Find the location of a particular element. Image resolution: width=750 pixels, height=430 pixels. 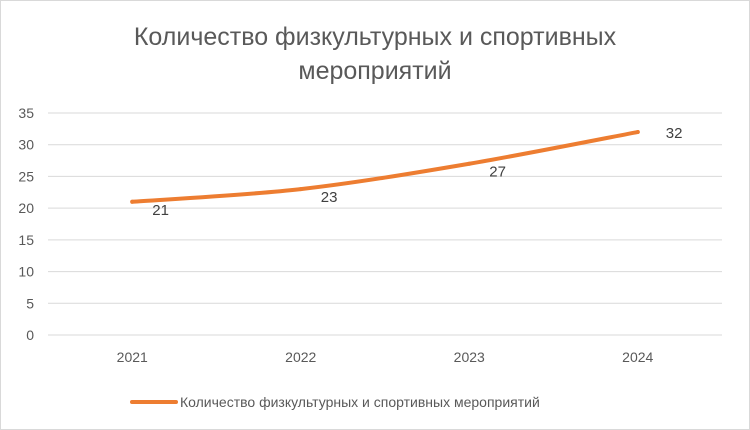

x-tick-label-2023: 2023 is located at coordinates (469, 357).